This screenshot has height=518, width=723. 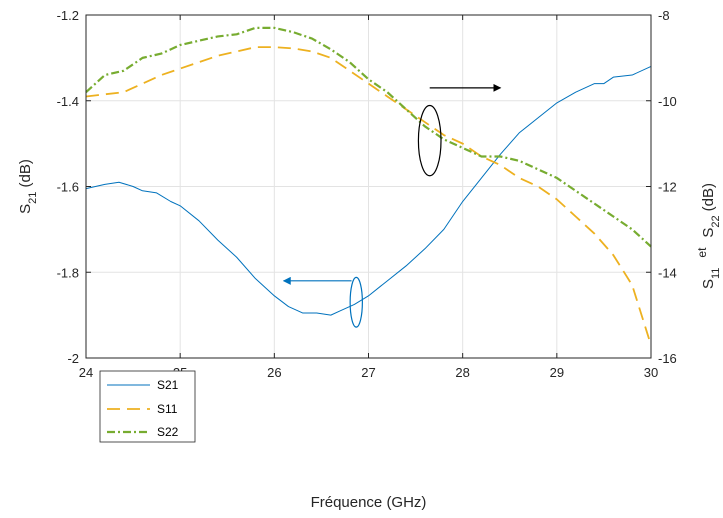 I want to click on x-tick-label: 28, so click(x=462, y=372).